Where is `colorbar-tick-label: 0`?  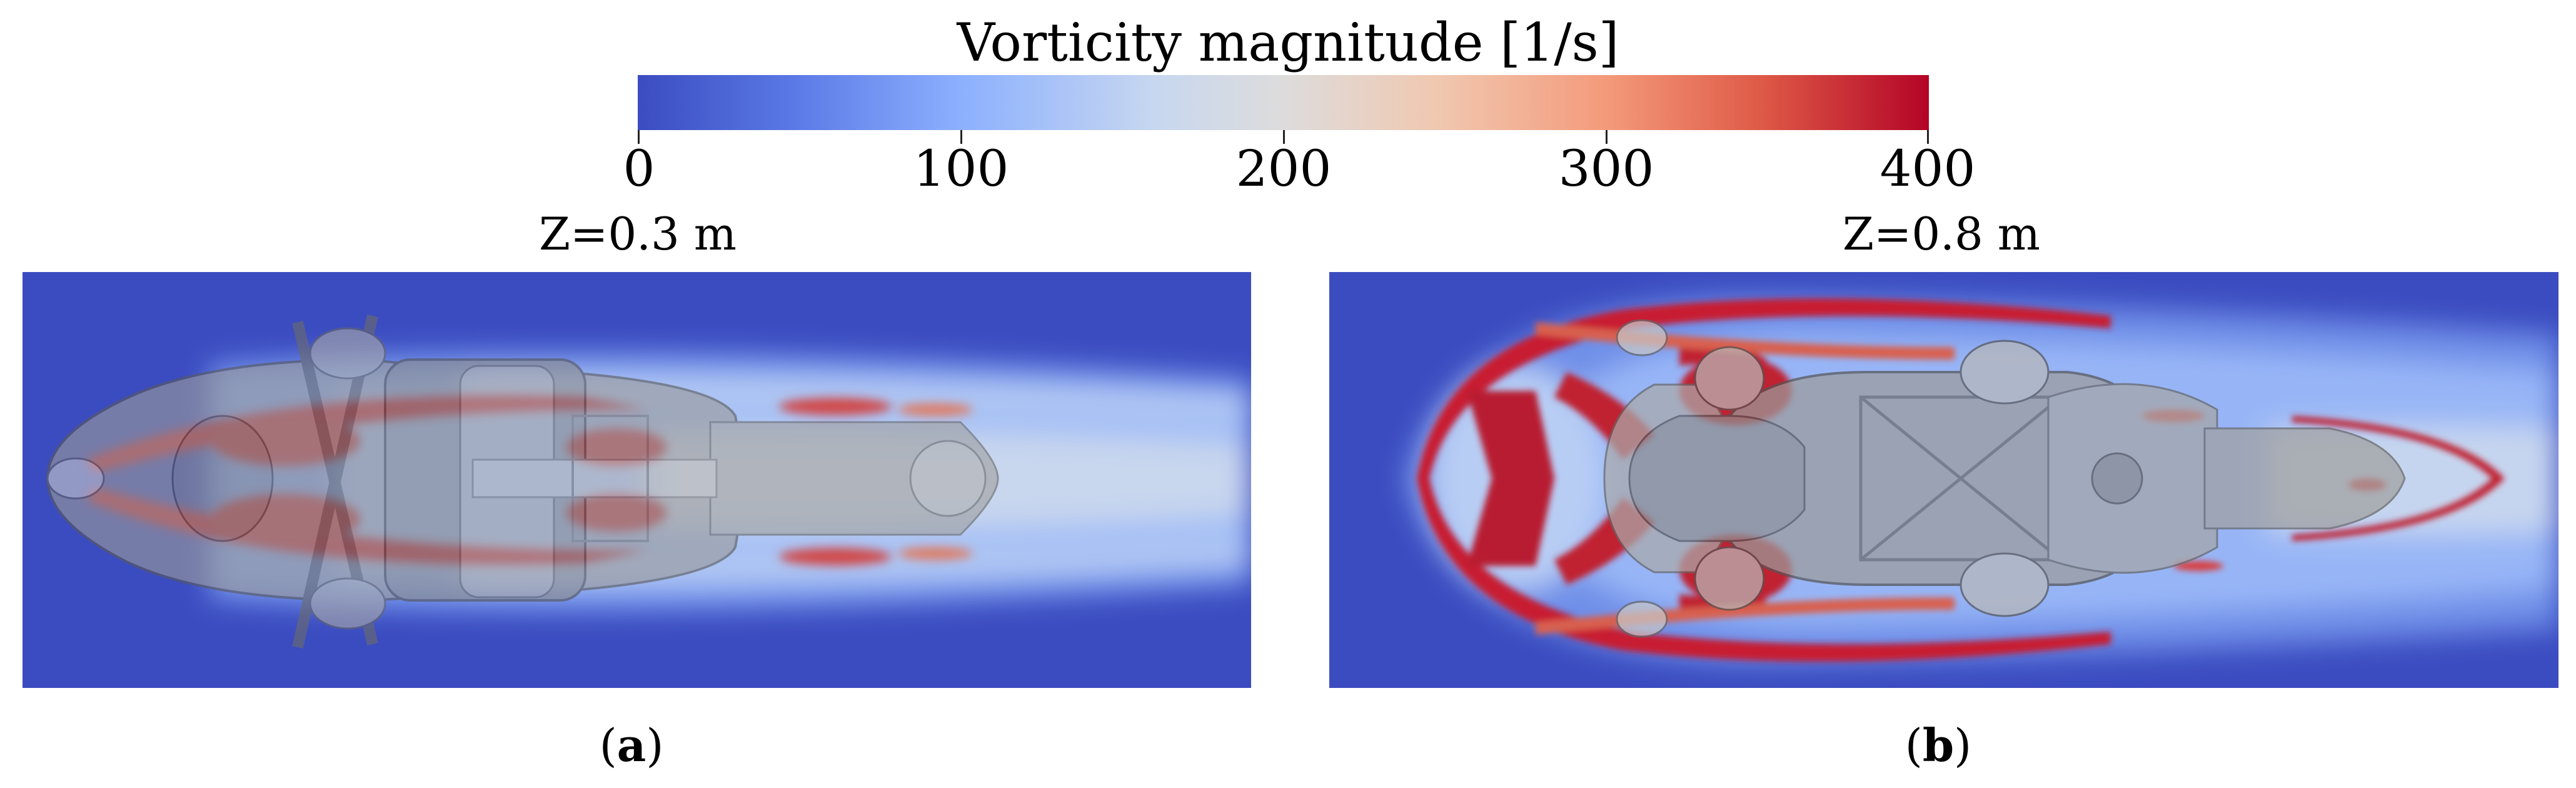 colorbar-tick-label: 0 is located at coordinates (639, 168).